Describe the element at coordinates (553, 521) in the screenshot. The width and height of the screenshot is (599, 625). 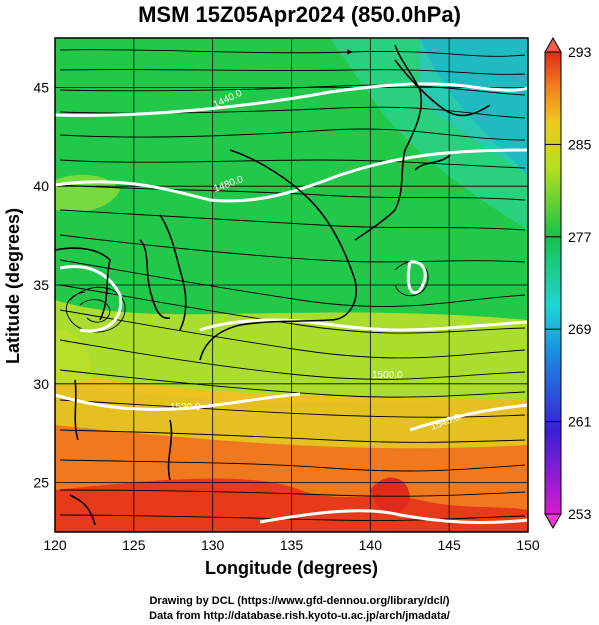
I see `colorbar-min-arrow` at that location.